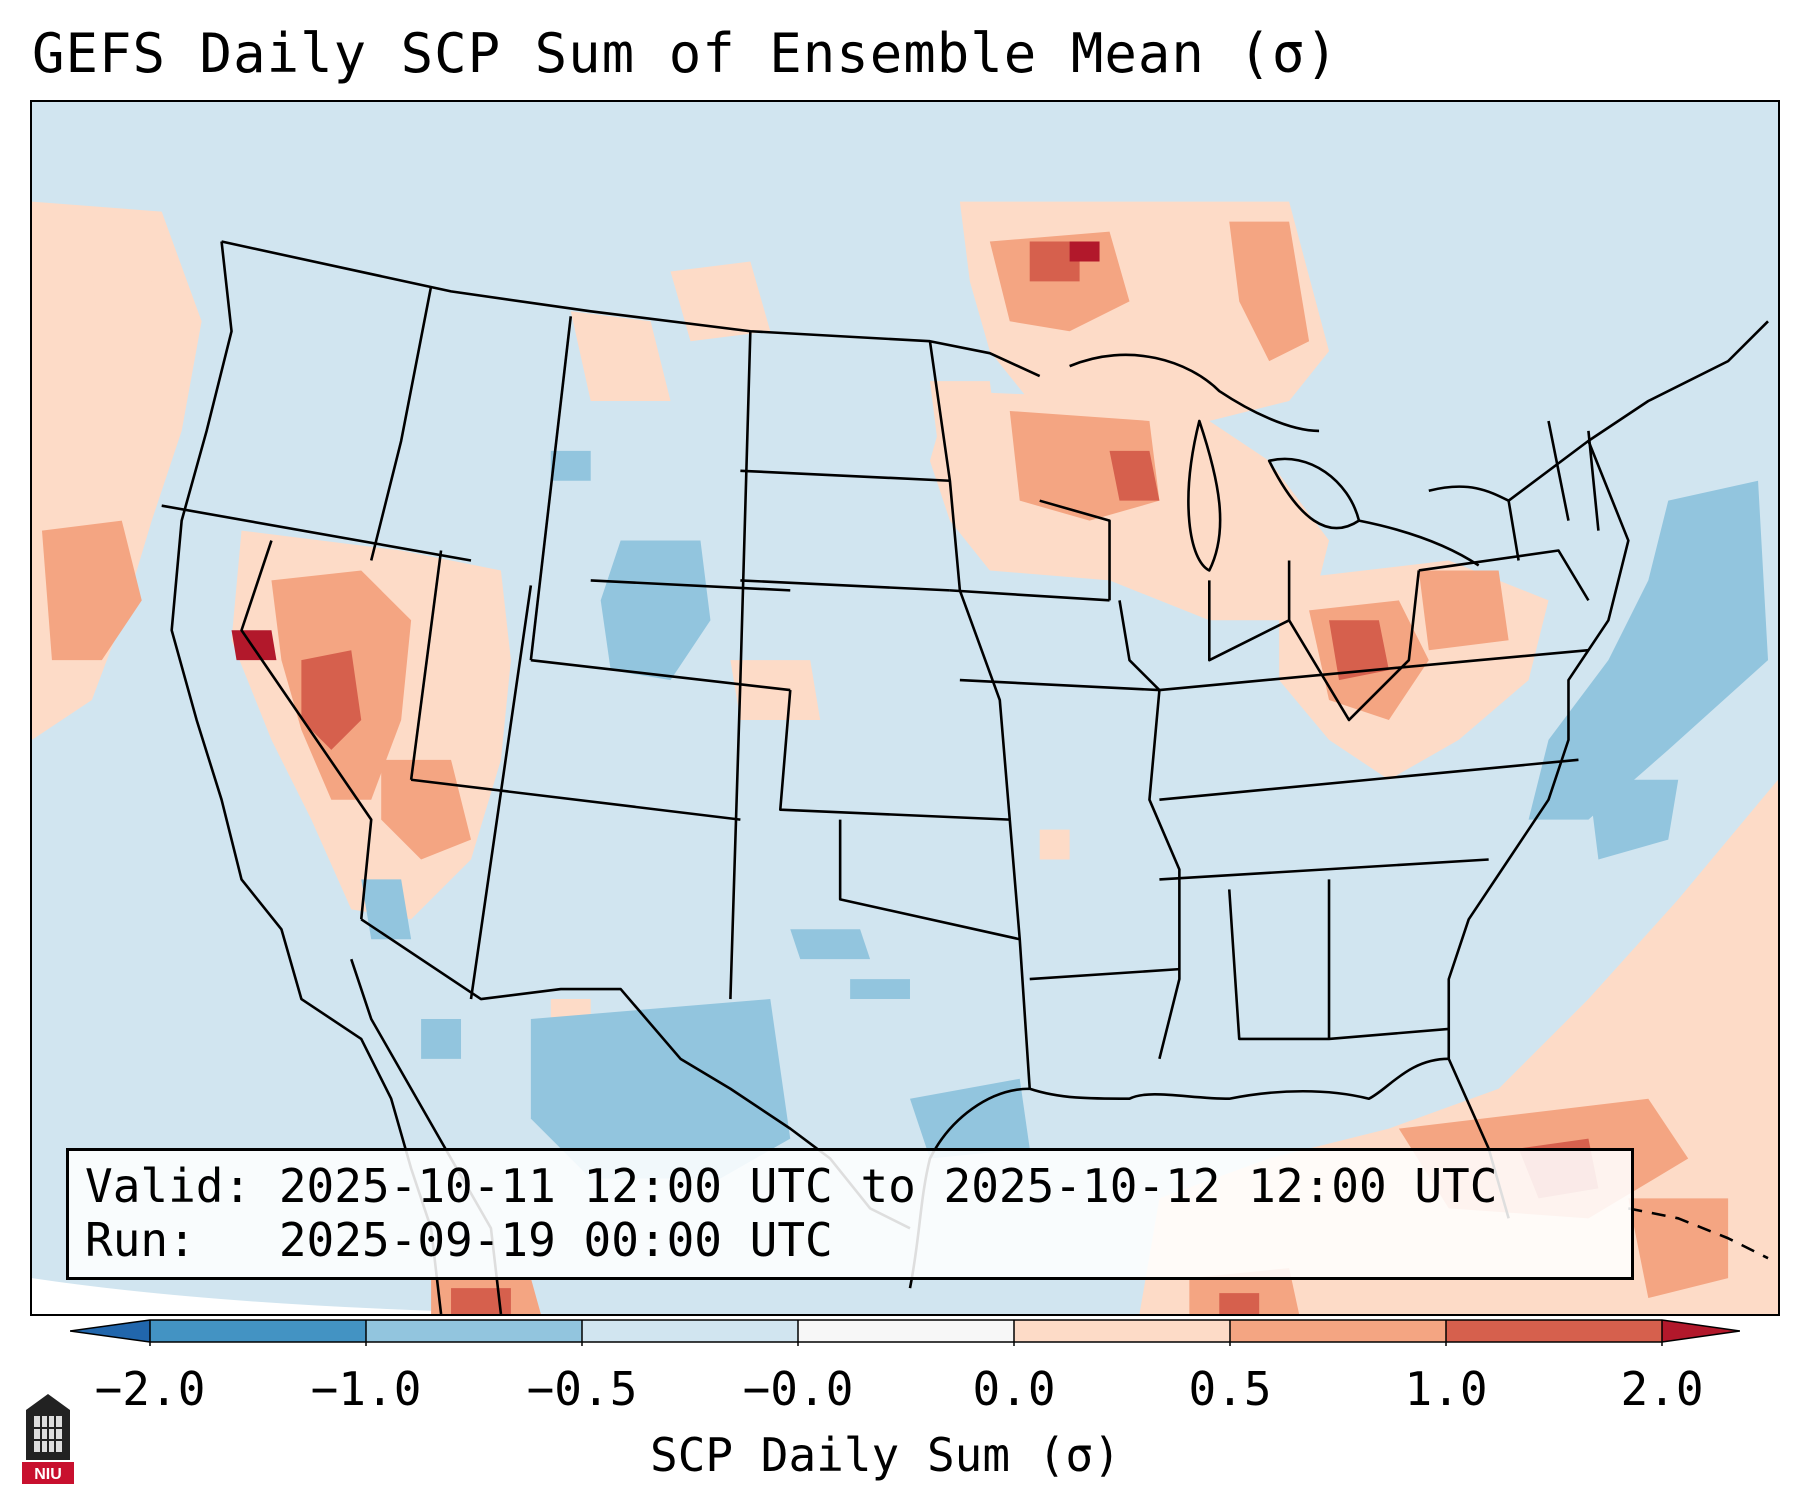  I want to click on colorbar-under-arrow, so click(110, 1331).